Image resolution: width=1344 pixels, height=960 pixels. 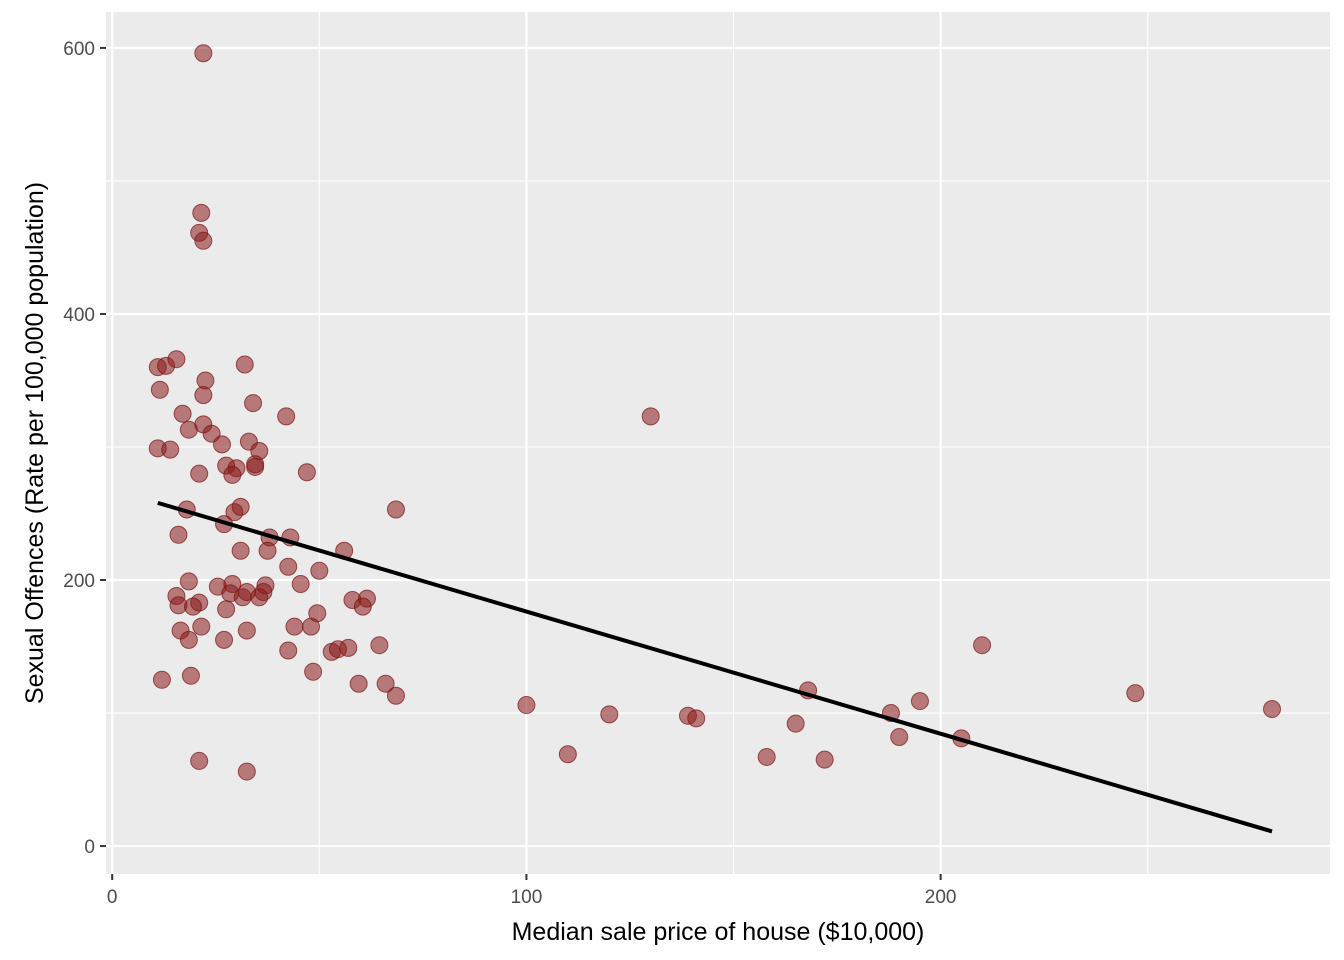 I want to click on x-axis: 0 100 200, so click(x=532, y=891).